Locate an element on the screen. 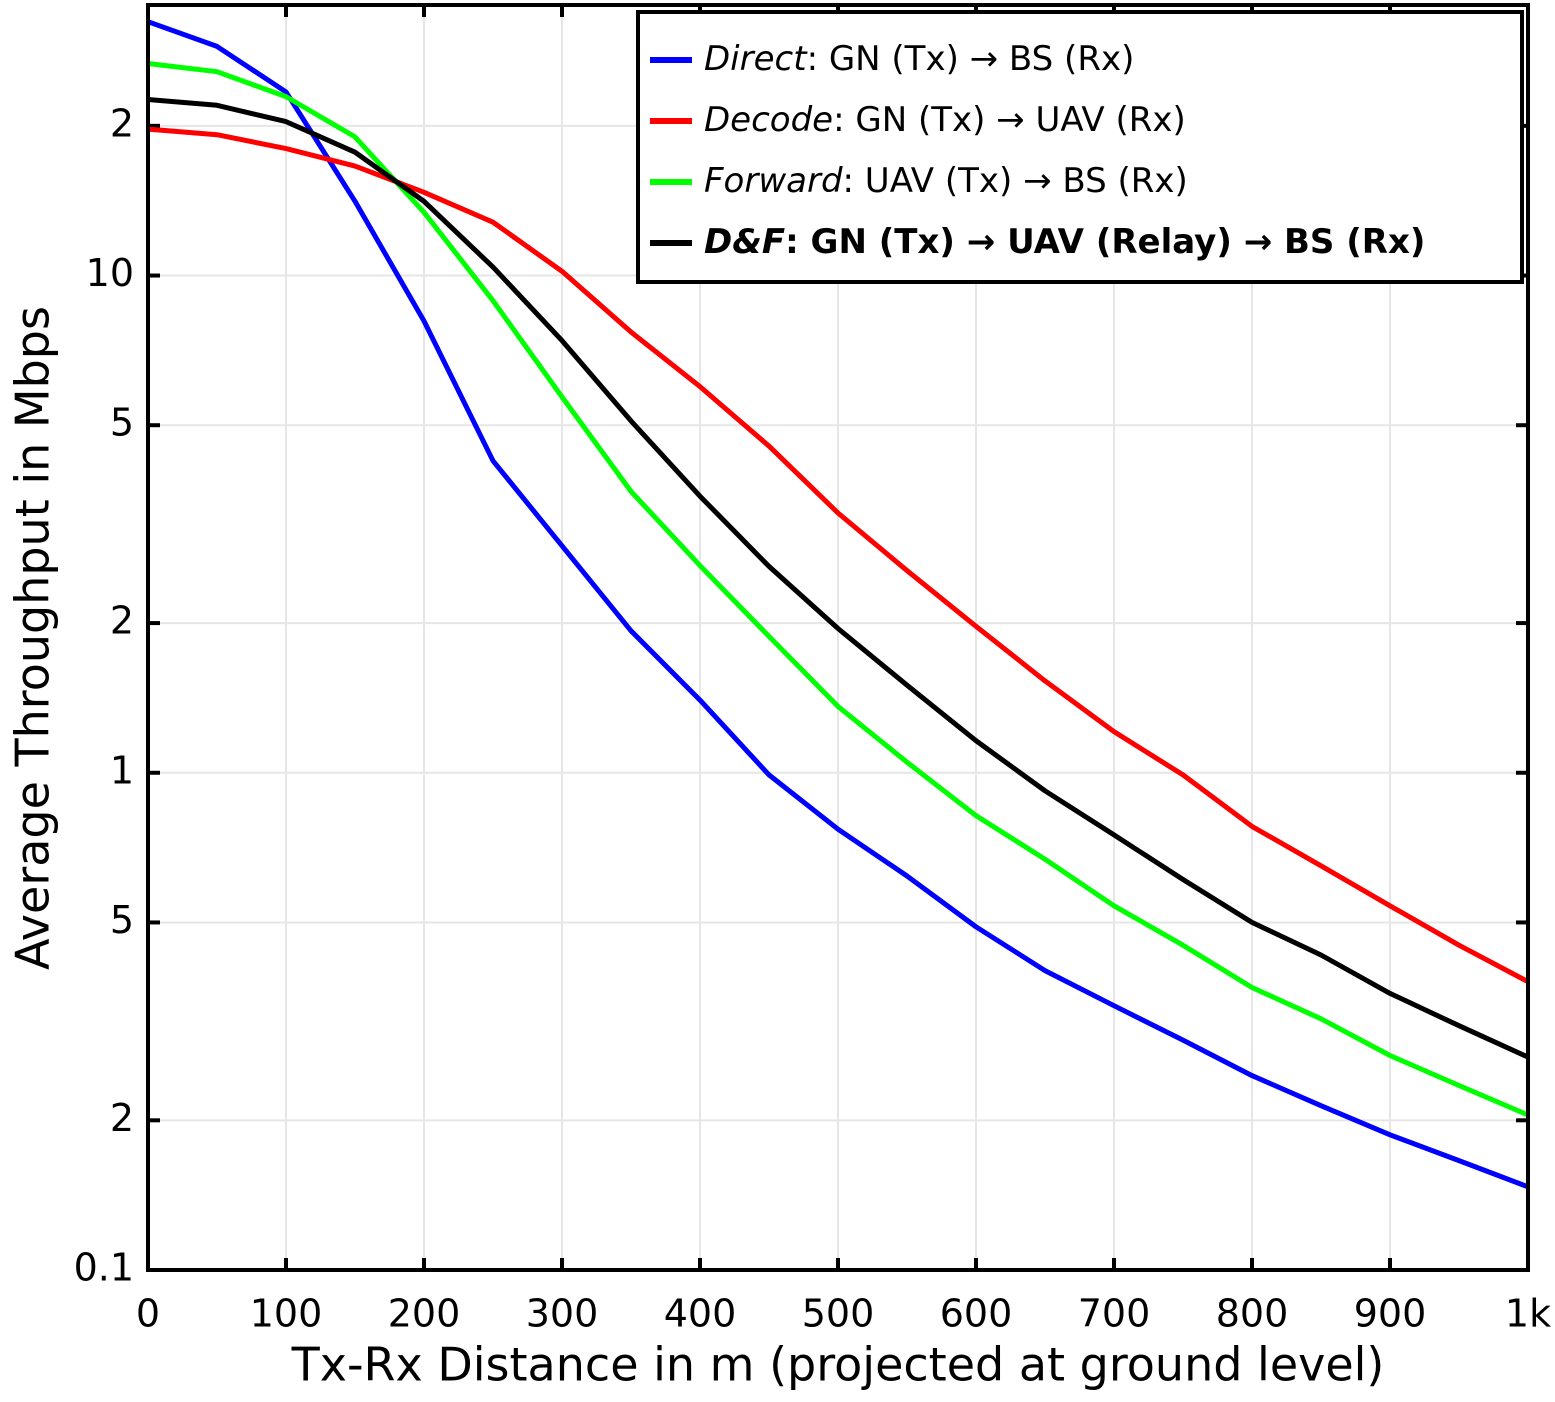 This screenshot has width=1555, height=1402. legend-entry: D&F: GN (Tx) → UAV (Relay) → BS (Rx) is located at coordinates (1064, 242).